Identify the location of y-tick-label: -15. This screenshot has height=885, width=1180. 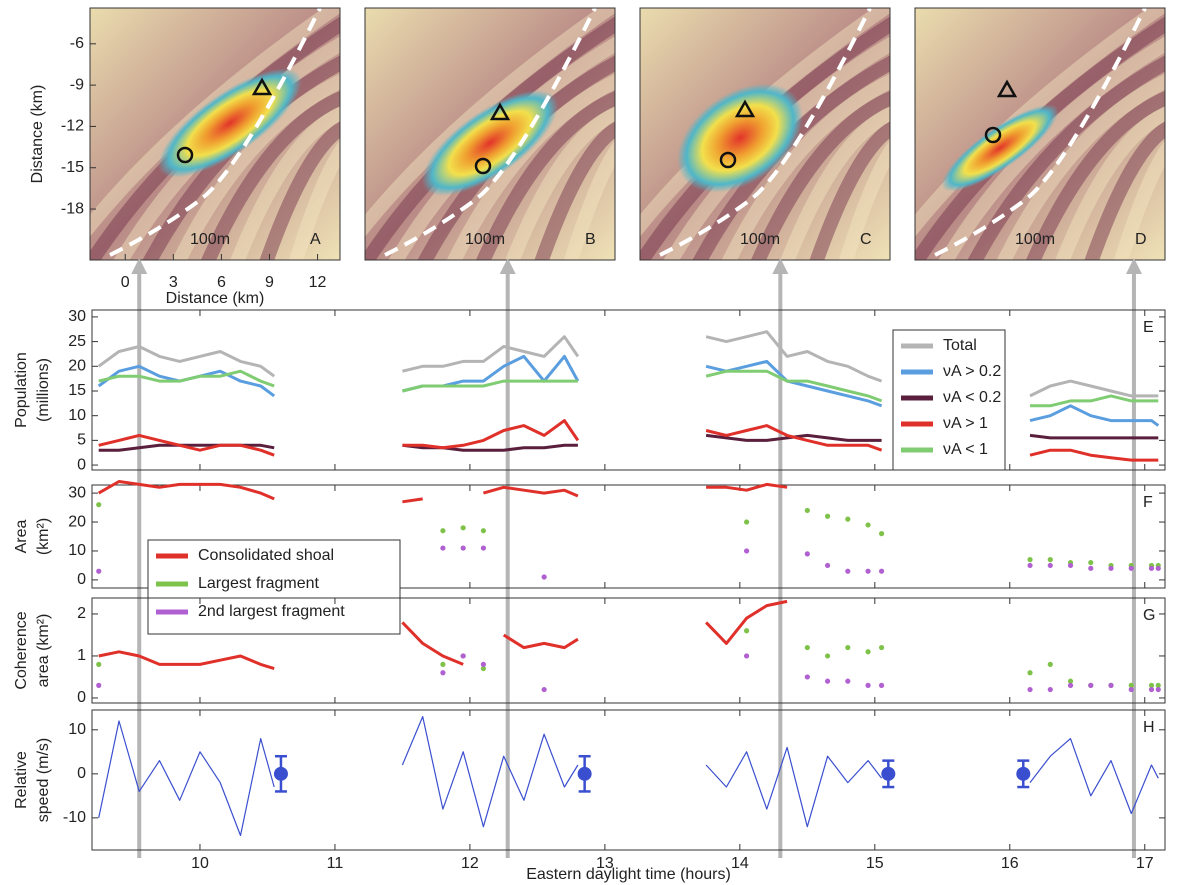
(72, 167).